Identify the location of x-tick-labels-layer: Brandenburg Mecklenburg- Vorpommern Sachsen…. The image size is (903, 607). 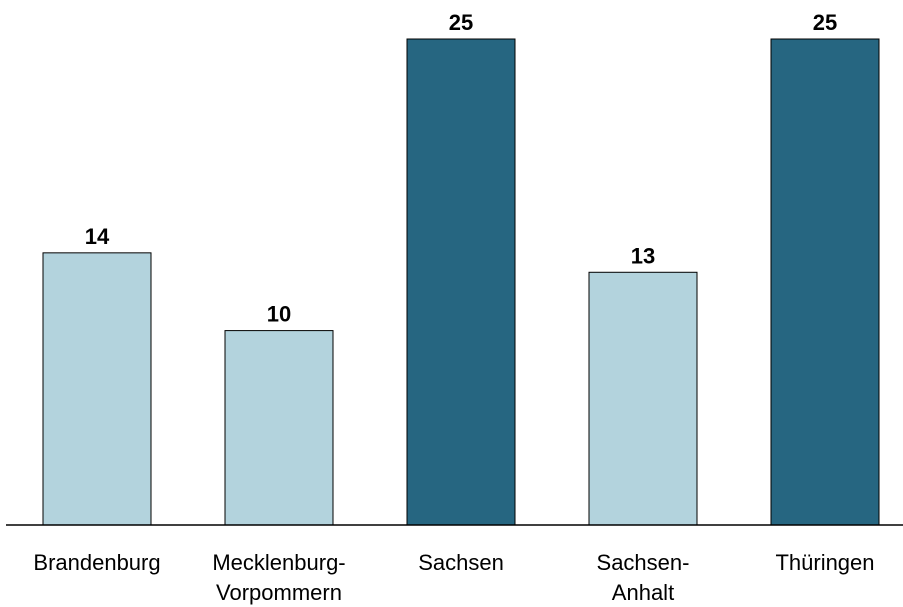
(453, 577).